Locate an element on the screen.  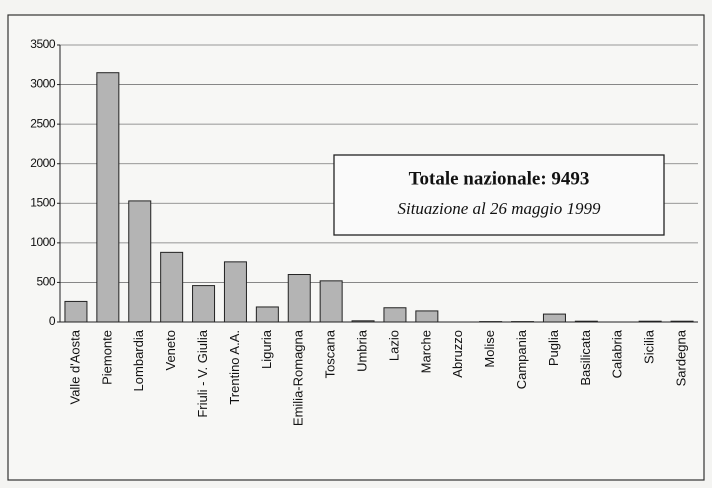
x-tick-label: Friuli - V. Giulia is located at coordinates (202, 373).